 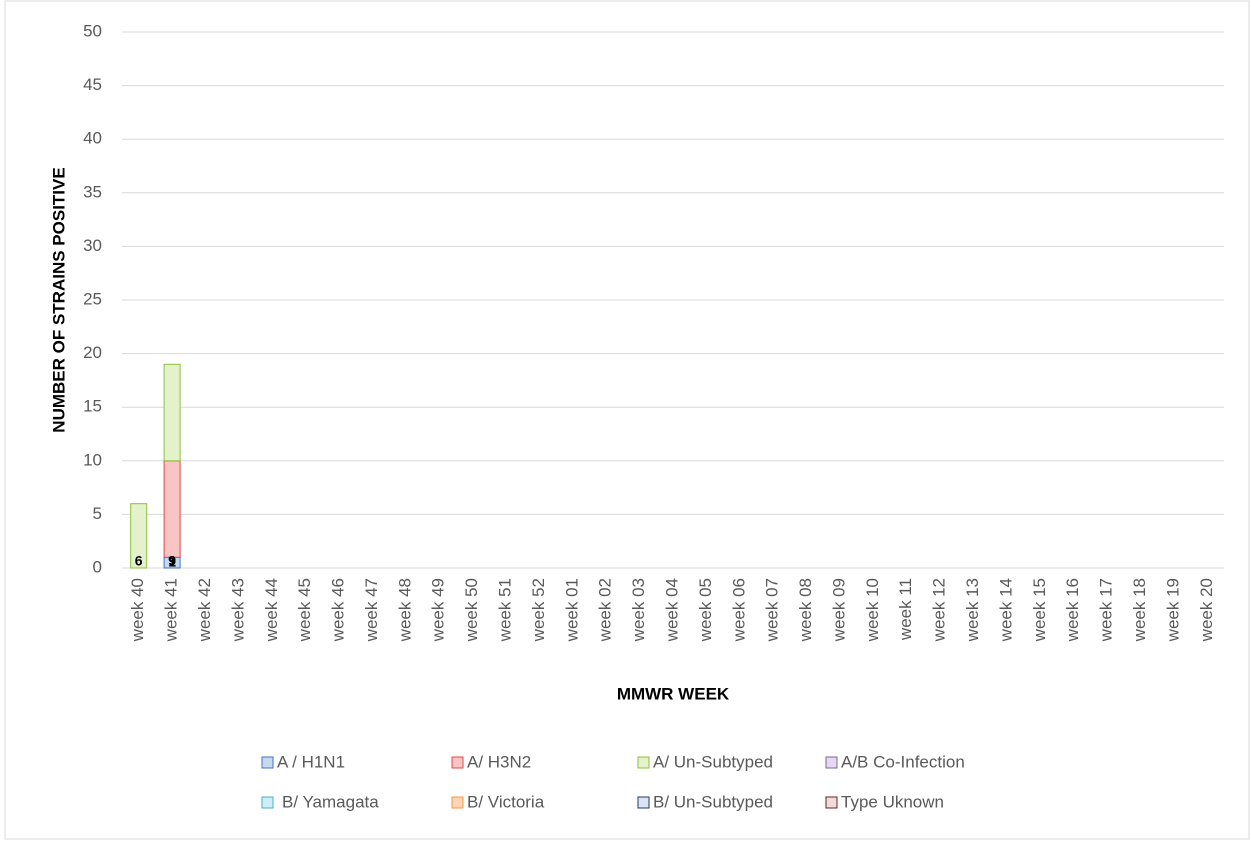 I want to click on x-tick-label: week 18, so click(x=1139, y=610).